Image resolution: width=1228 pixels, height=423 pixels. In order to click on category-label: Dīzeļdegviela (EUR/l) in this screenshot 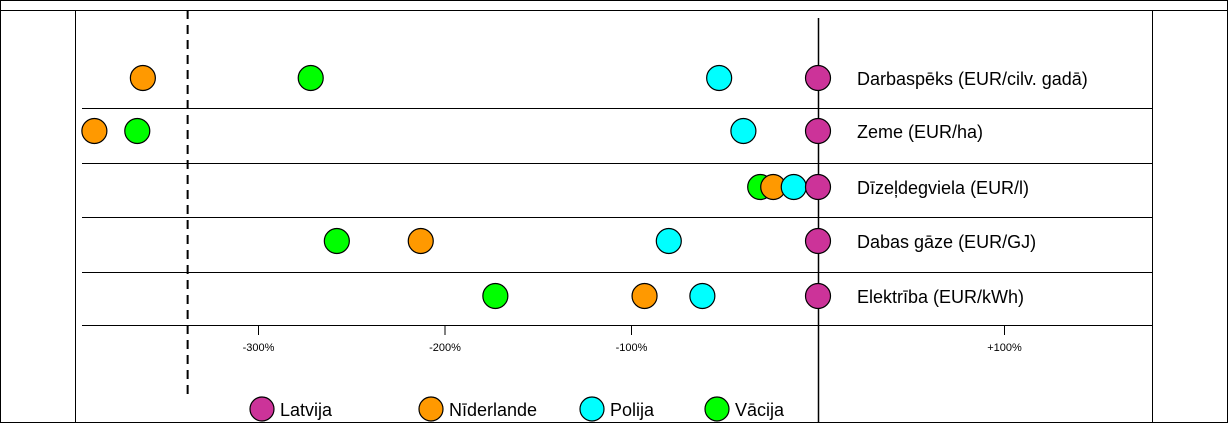, I will do `click(943, 188)`.